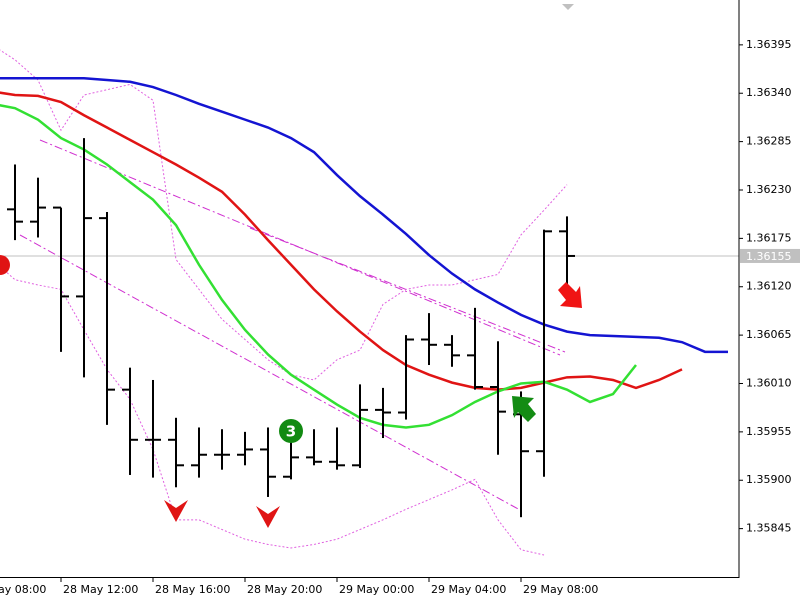 Image resolution: width=800 pixels, height=600 pixels. Describe the element at coordinates (100, 589) in the screenshot. I see `x-tick-label: 28 May 12:00` at that location.